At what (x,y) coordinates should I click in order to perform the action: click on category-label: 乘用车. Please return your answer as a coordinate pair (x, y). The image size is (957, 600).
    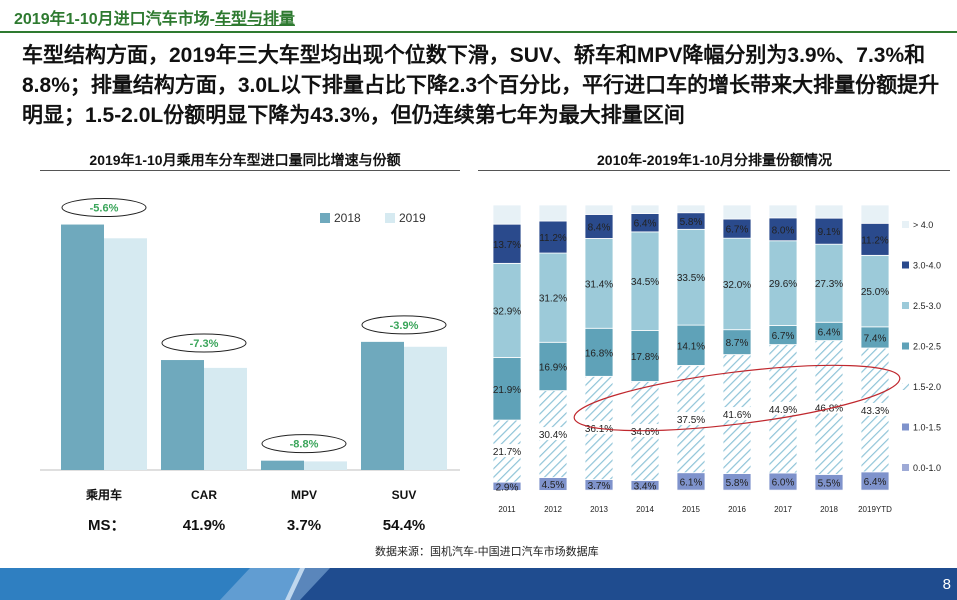
    Looking at the image, I should click on (103, 494).